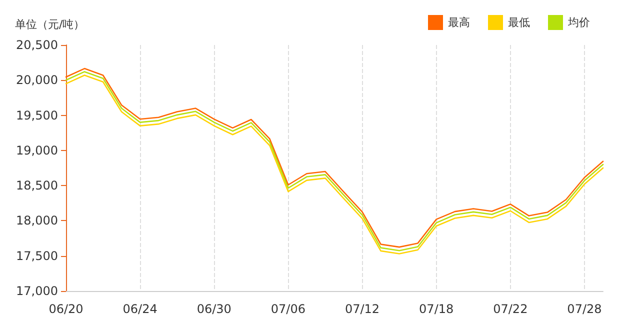 This screenshot has height=335, width=623. Describe the element at coordinates (436, 309) in the screenshot. I see `x-tick-label: 07/18` at that location.